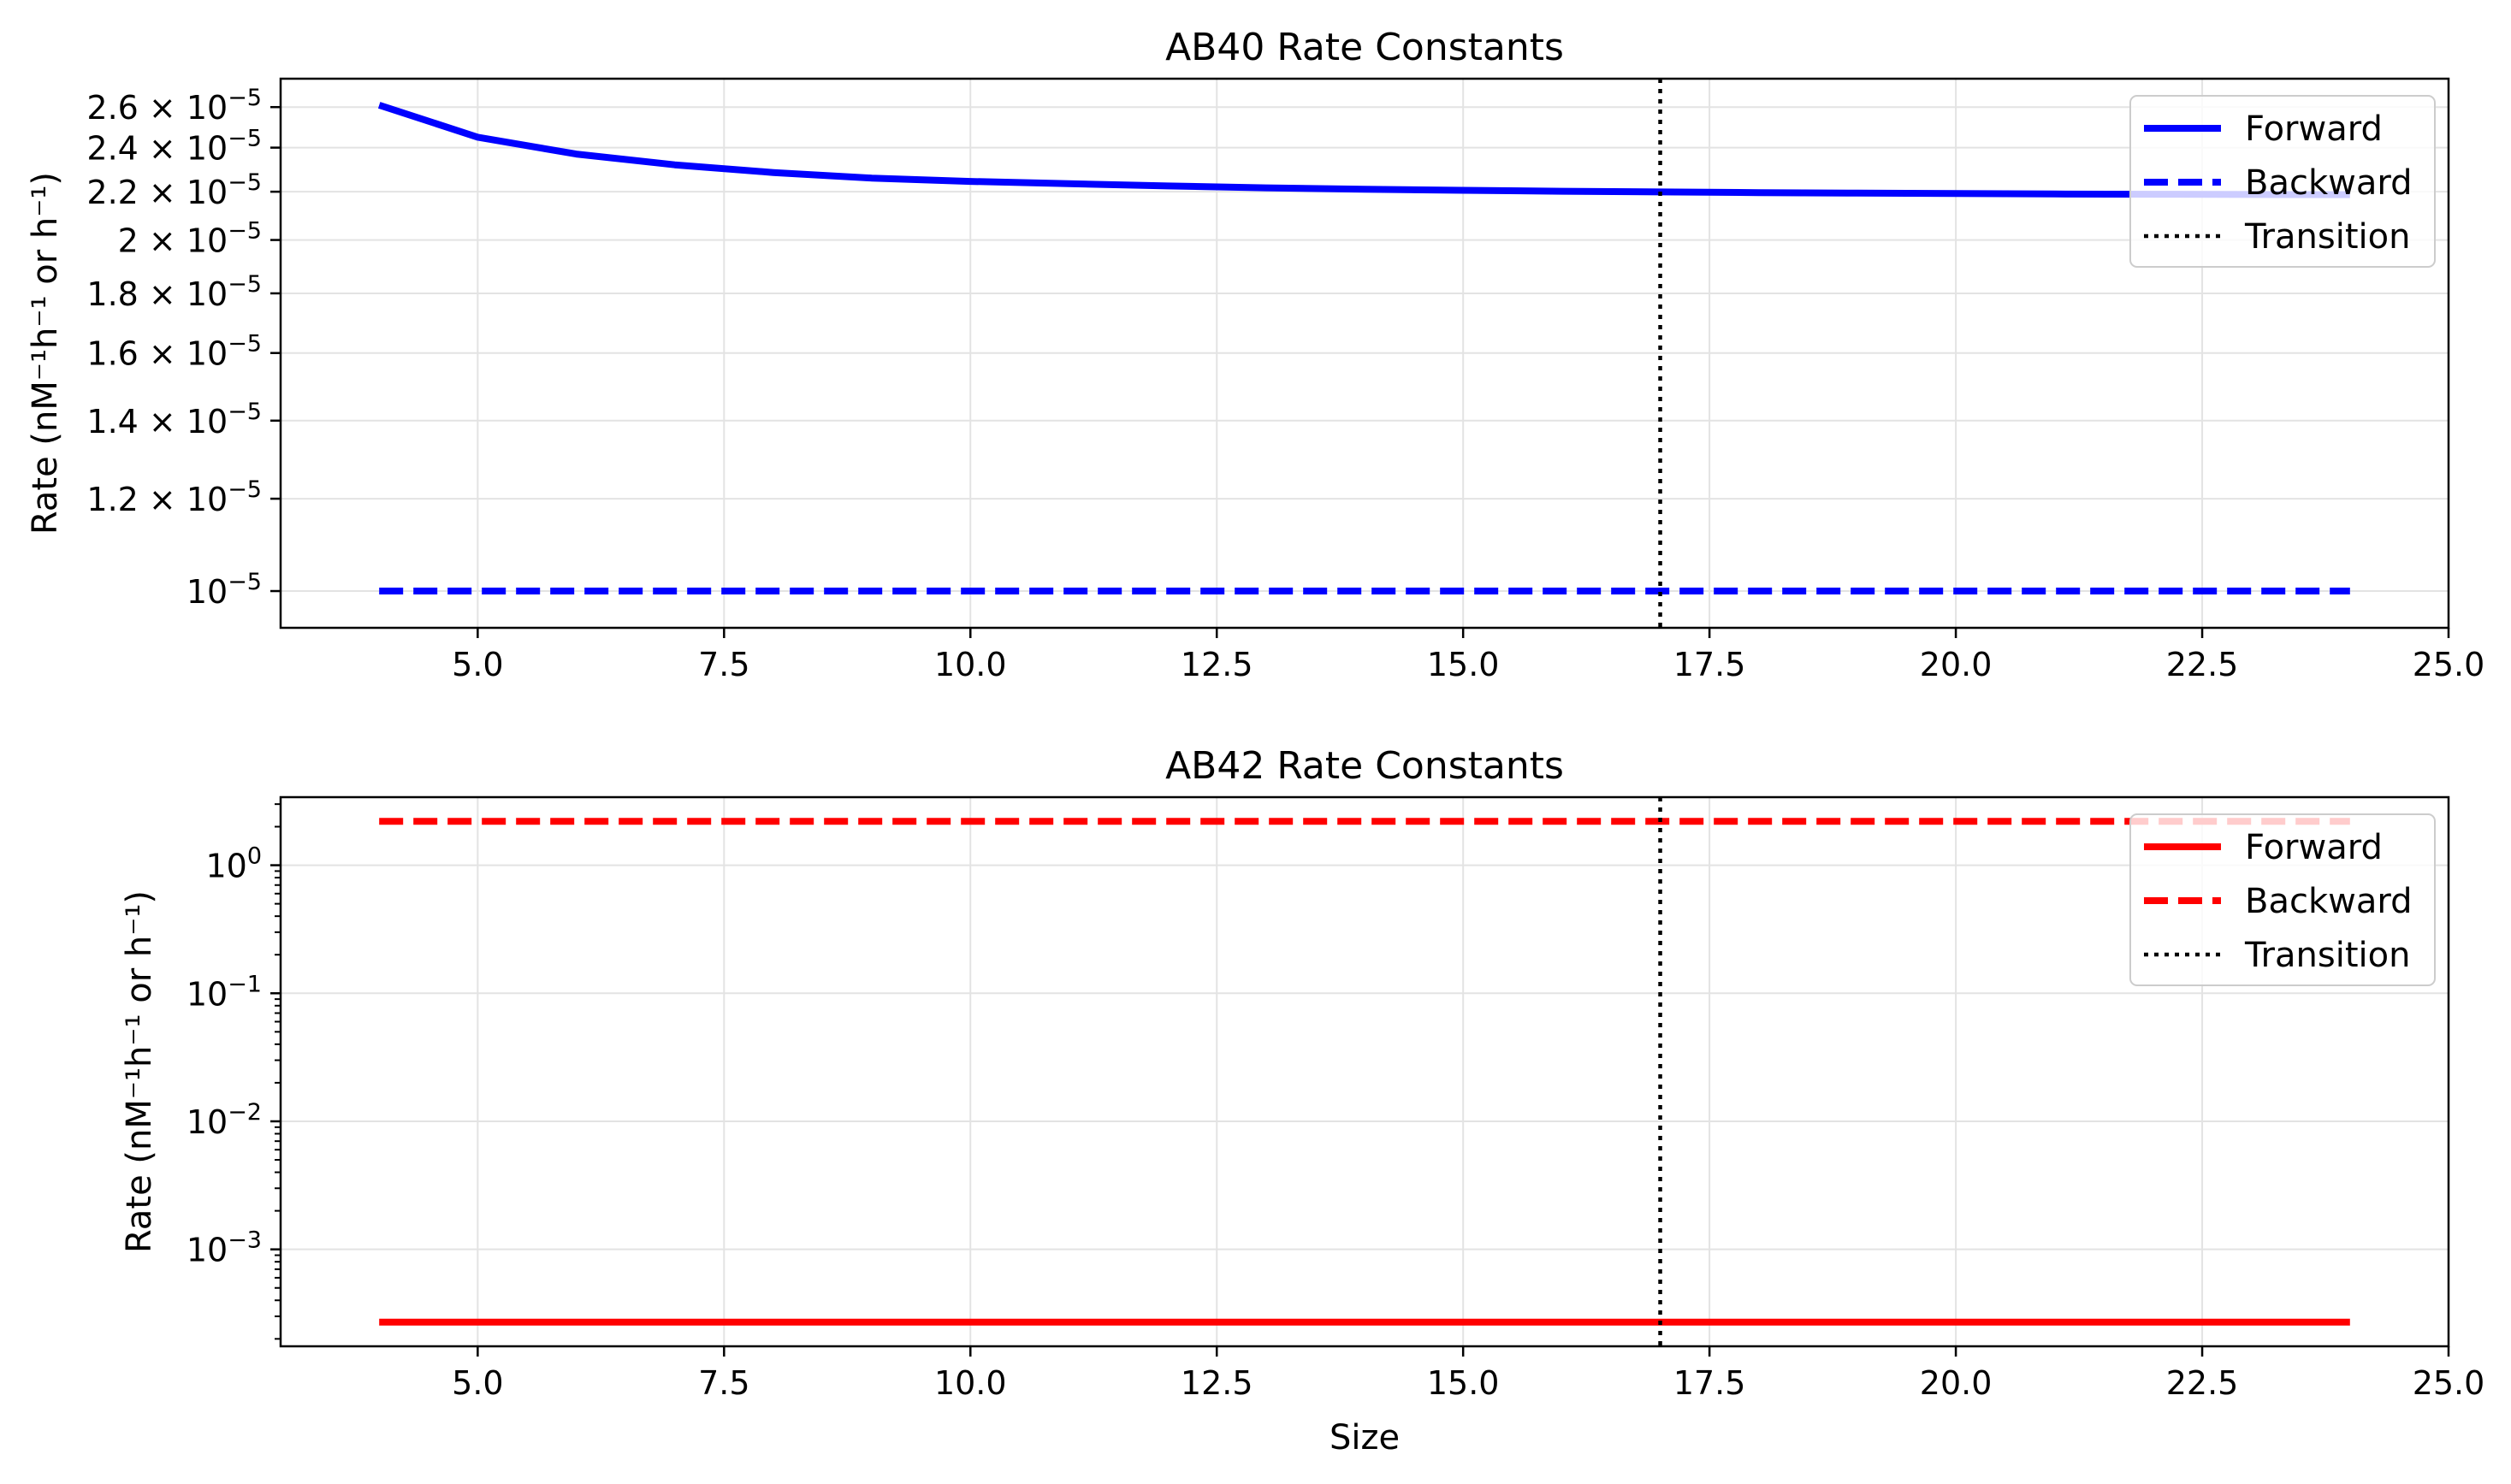 Image resolution: width=2511 pixels, height=1484 pixels. What do you see at coordinates (224, 992) in the screenshot?
I see `y-tick-label: 10⁻¹` at bounding box center [224, 992].